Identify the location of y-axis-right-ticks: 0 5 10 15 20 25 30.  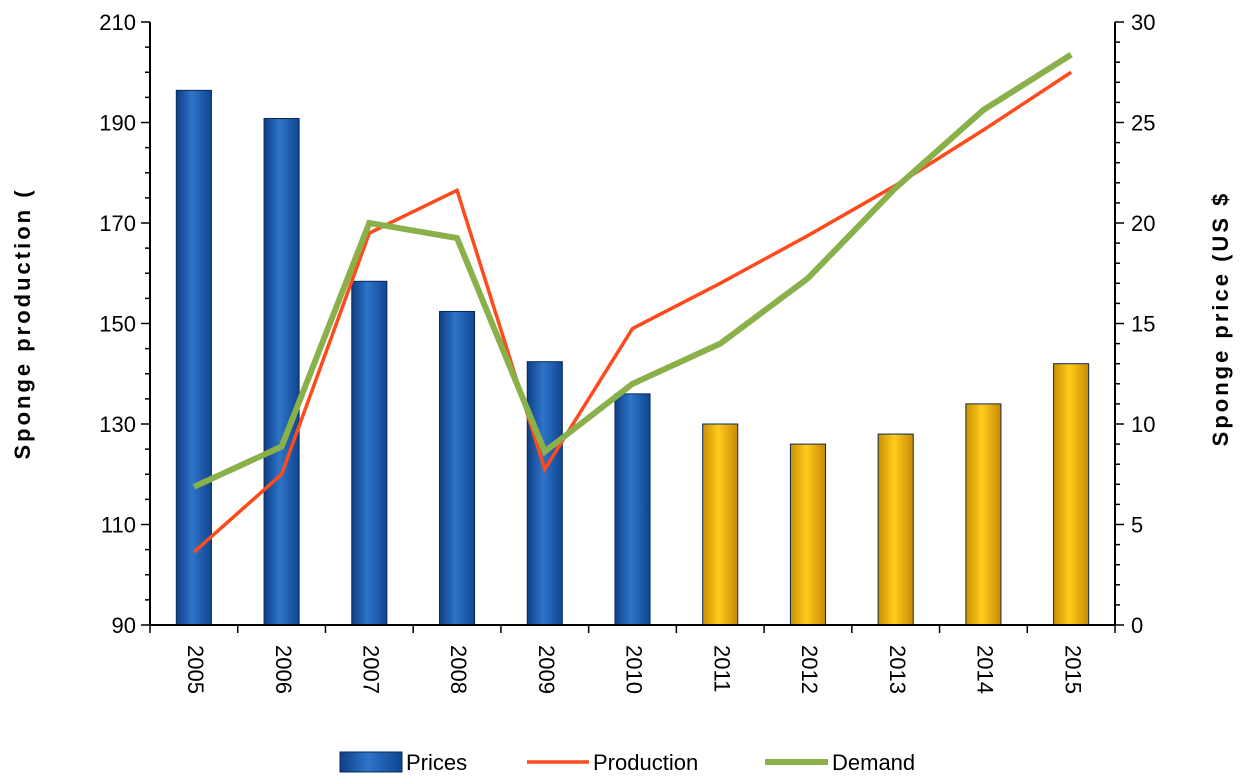
(1135, 324).